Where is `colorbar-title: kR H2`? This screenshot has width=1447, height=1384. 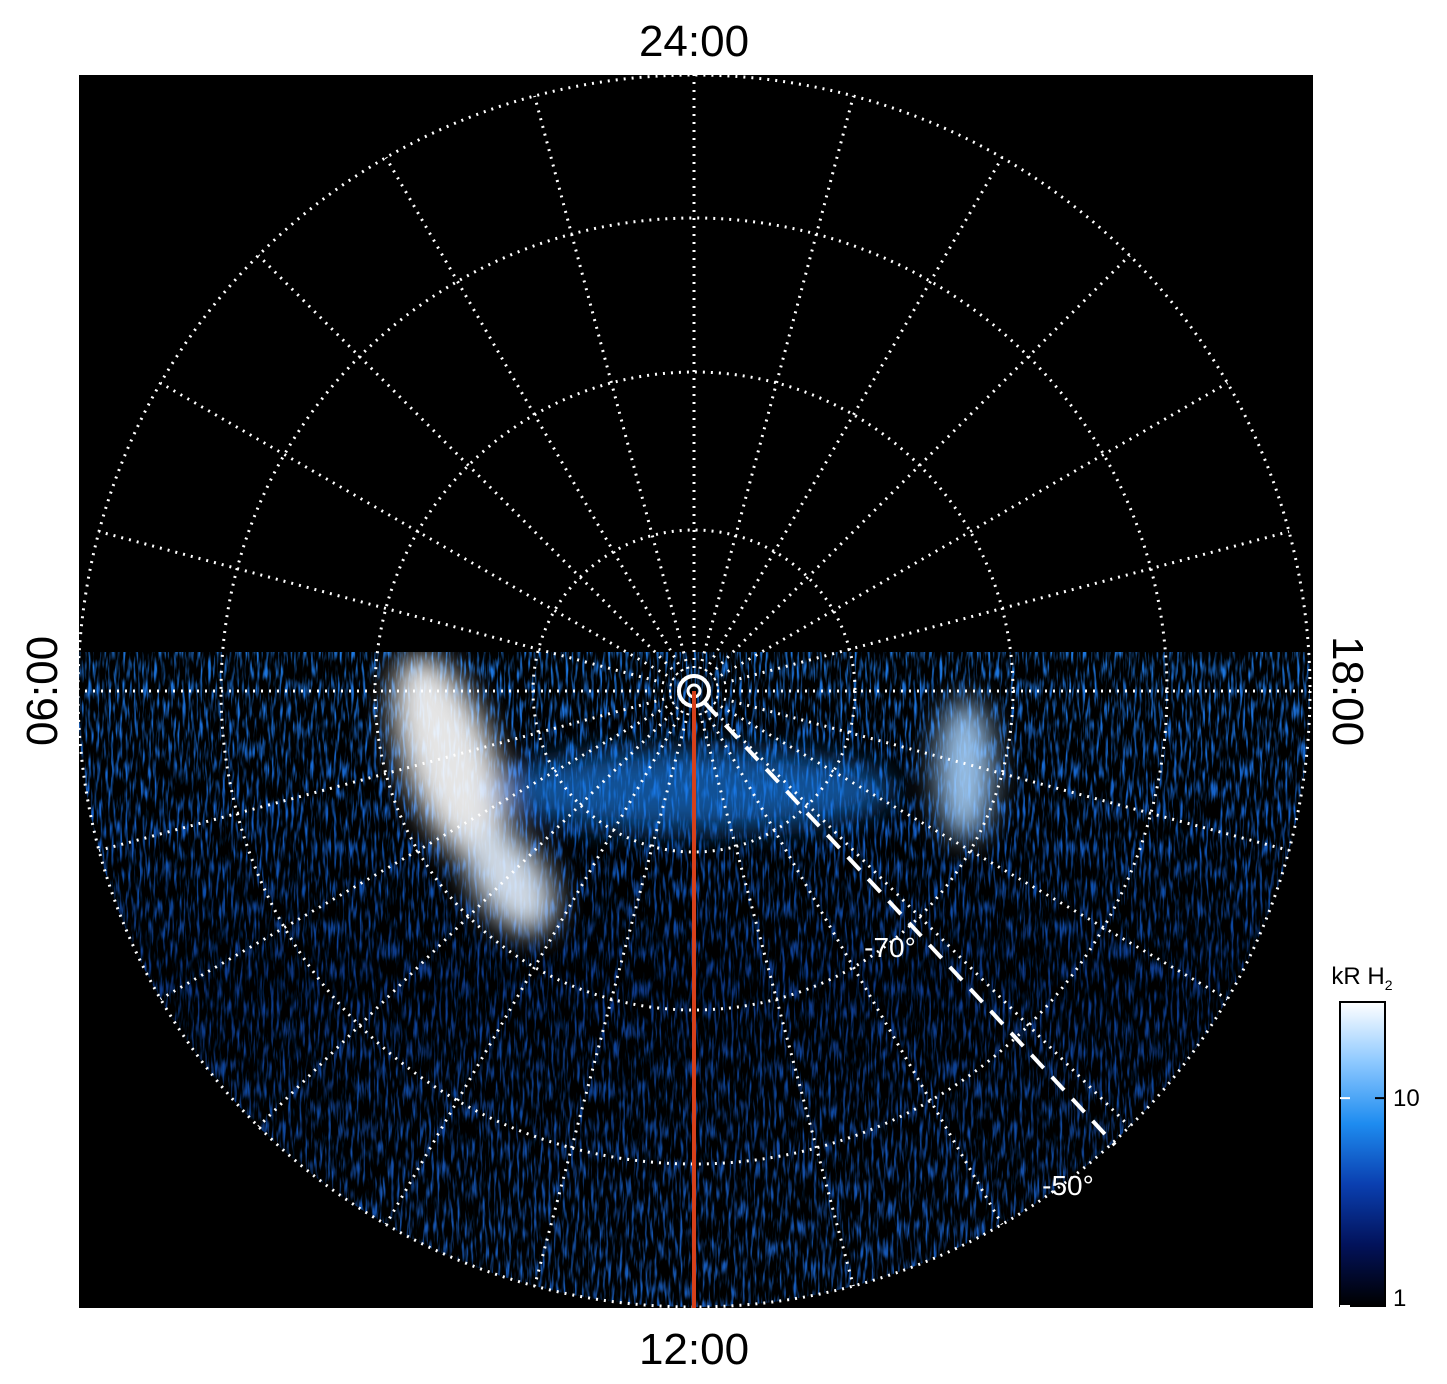 colorbar-title: kR H2 is located at coordinates (1361, 978).